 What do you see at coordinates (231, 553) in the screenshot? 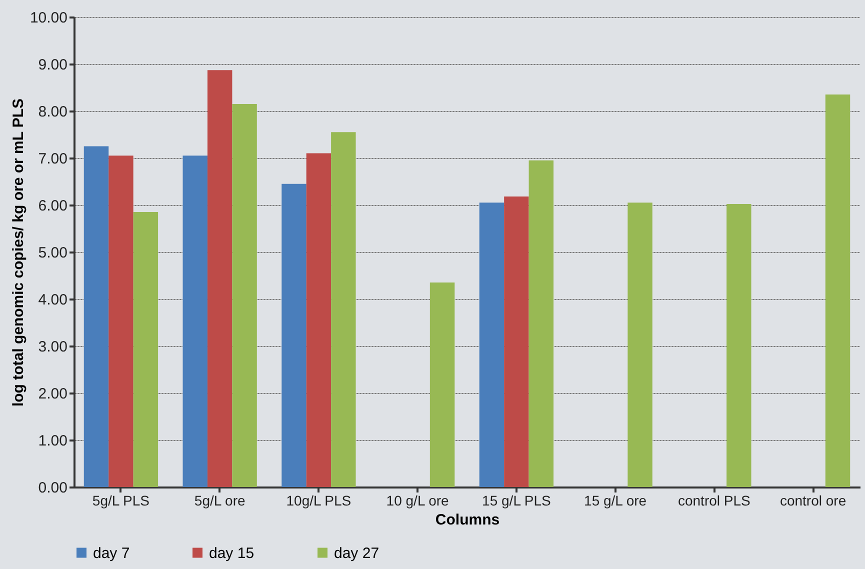
I see `legend-label: day 15` at bounding box center [231, 553].